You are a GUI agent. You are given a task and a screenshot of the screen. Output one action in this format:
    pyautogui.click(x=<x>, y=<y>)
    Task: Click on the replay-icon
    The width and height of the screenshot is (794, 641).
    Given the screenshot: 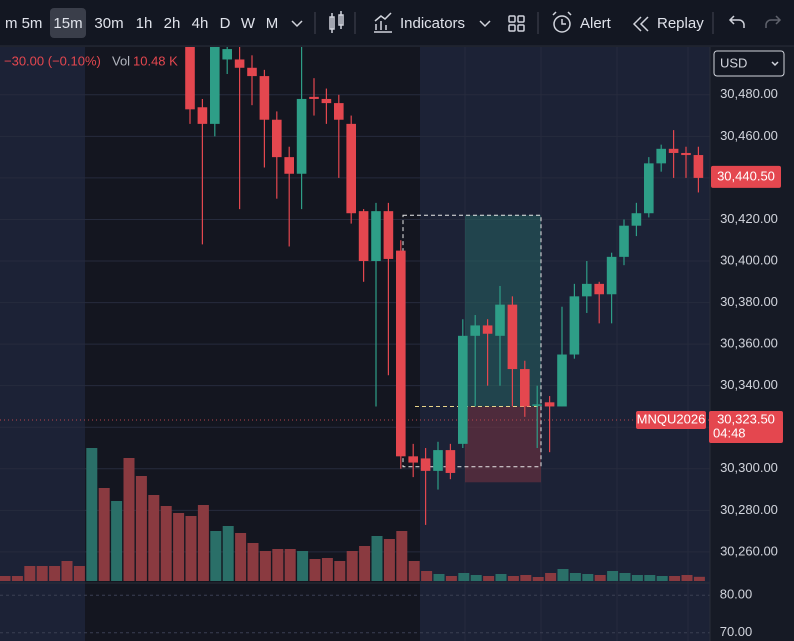 What is the action you would take?
    pyautogui.click(x=640, y=24)
    